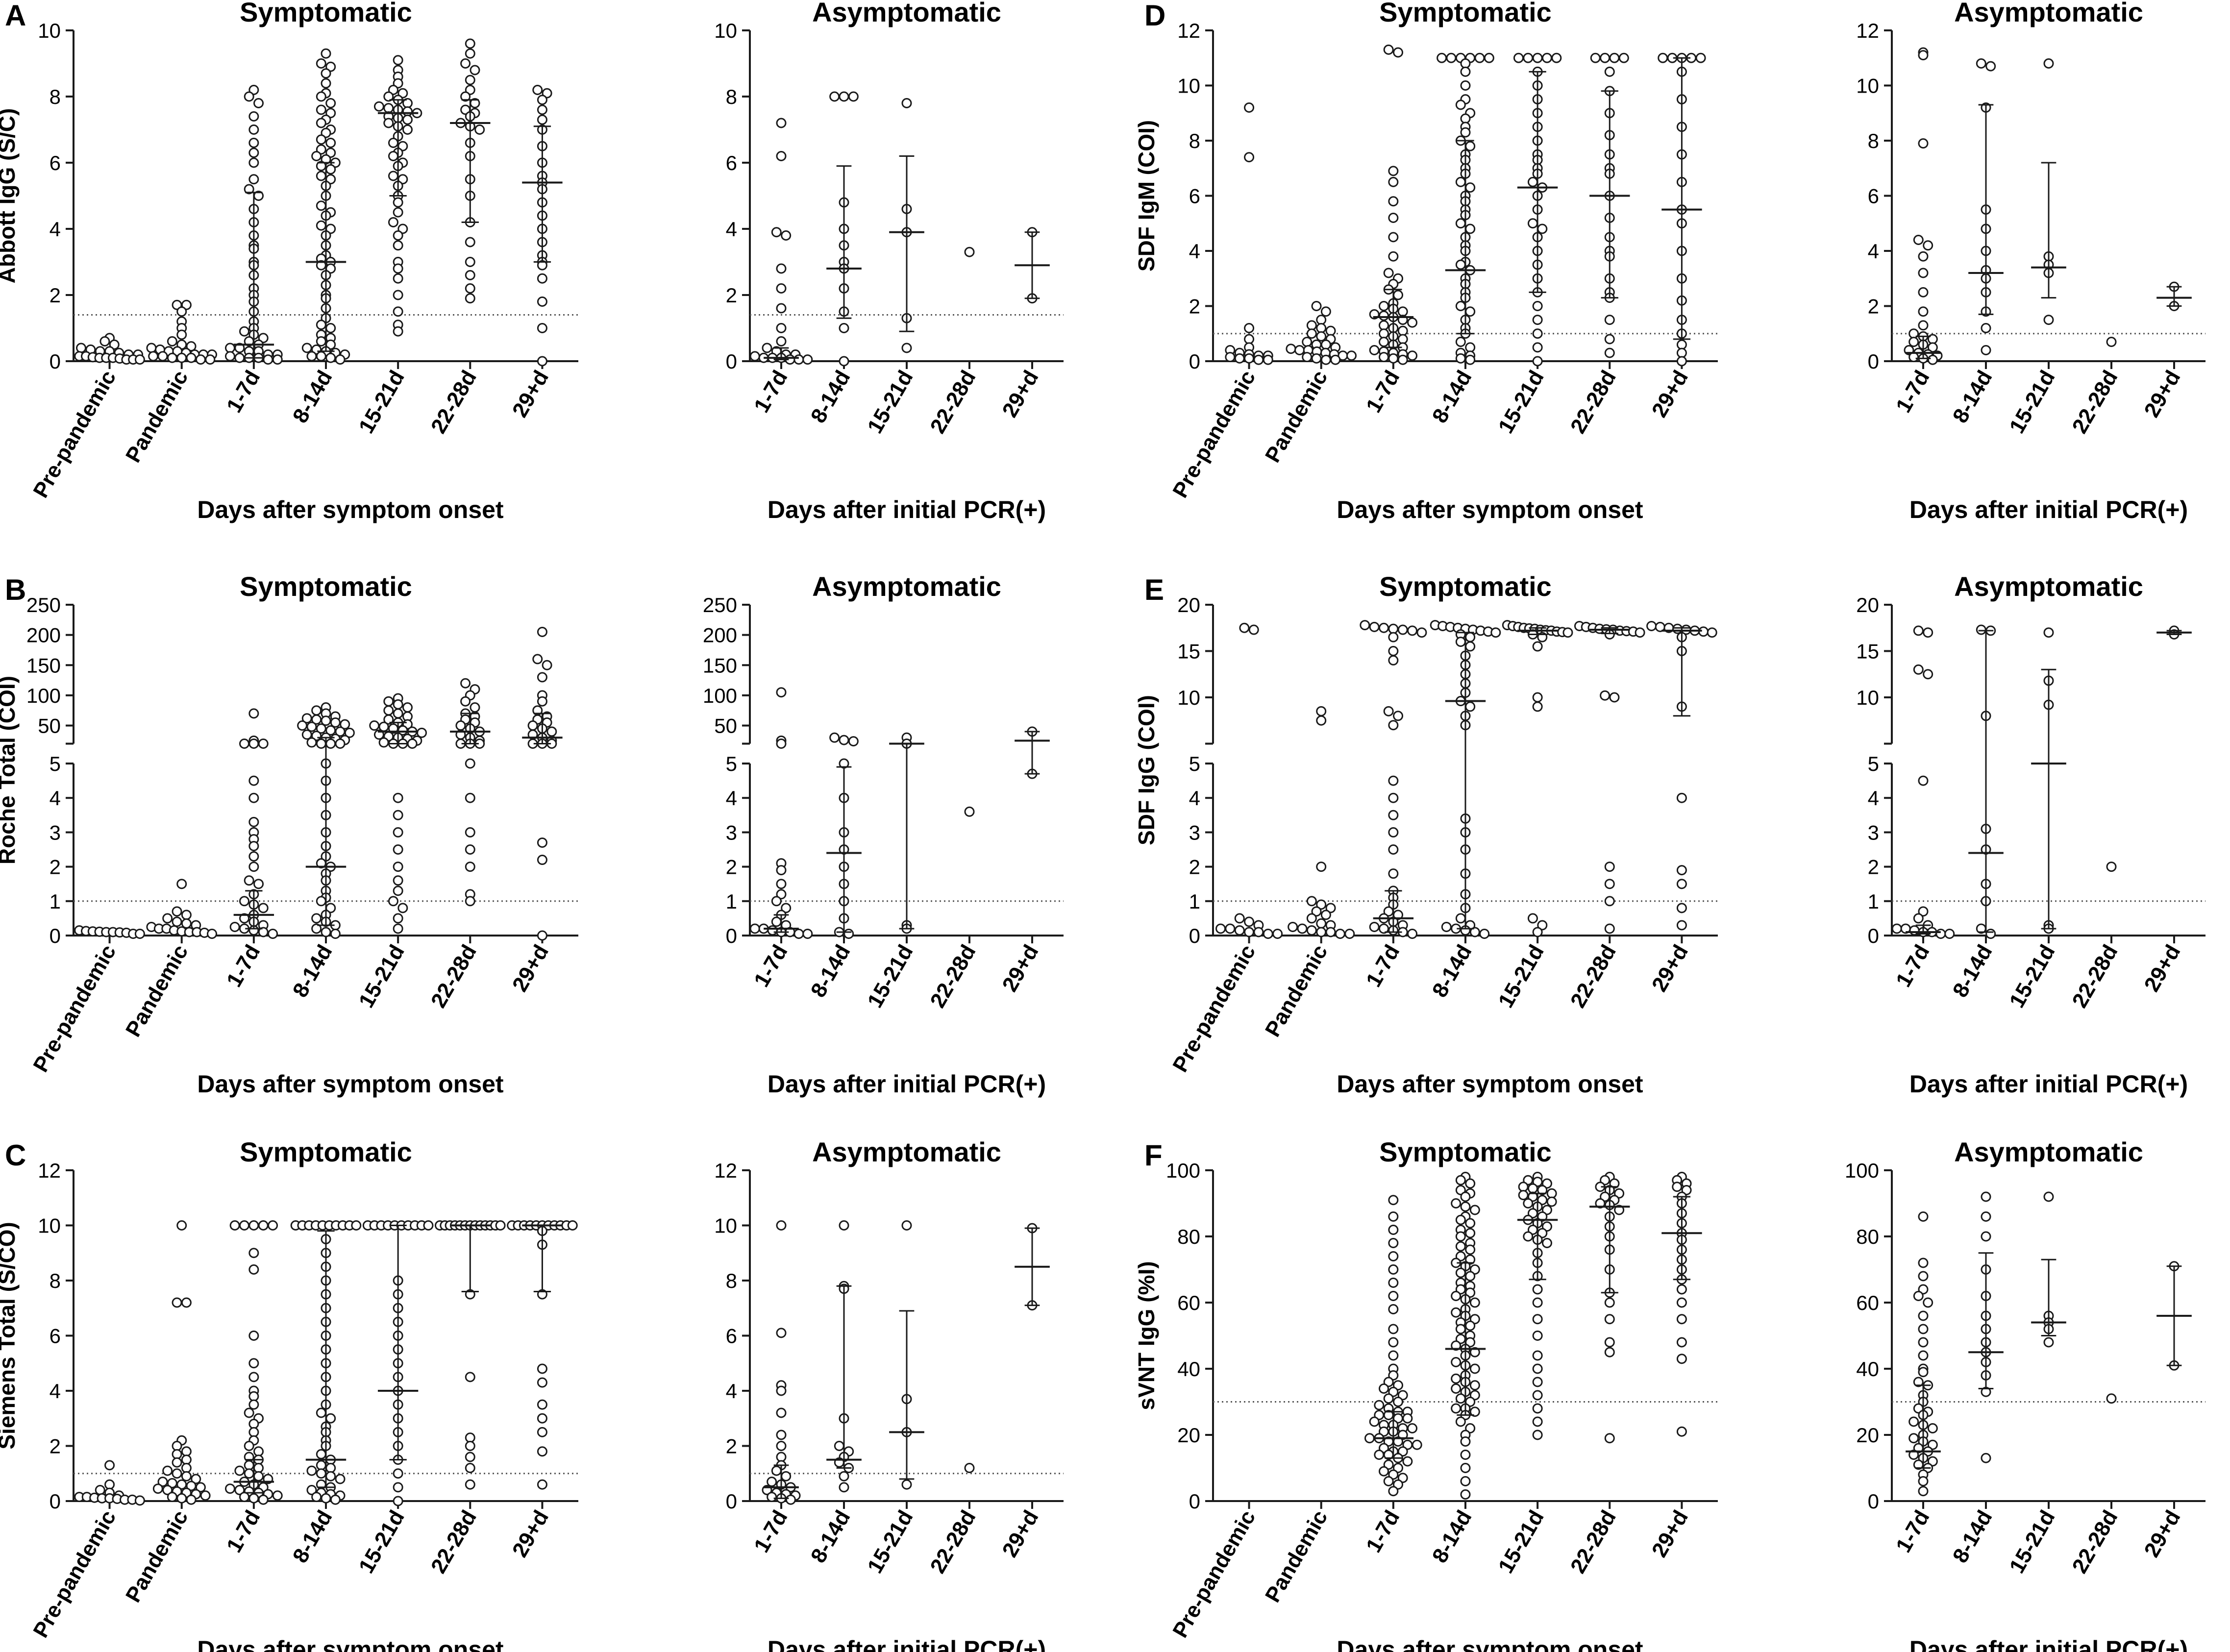  Describe the element at coordinates (15, 589) in the screenshot. I see `panel-letter-B: B` at that location.